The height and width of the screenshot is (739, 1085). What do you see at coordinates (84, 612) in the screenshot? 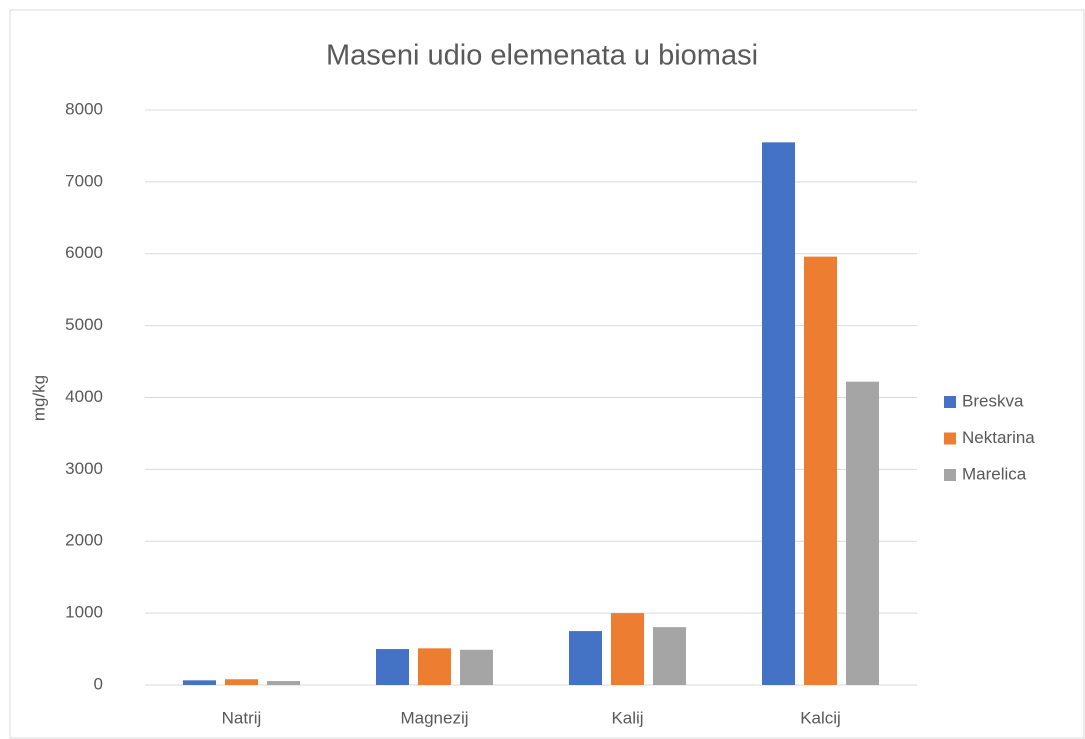
I see `y-tick-label: 1000` at bounding box center [84, 612].